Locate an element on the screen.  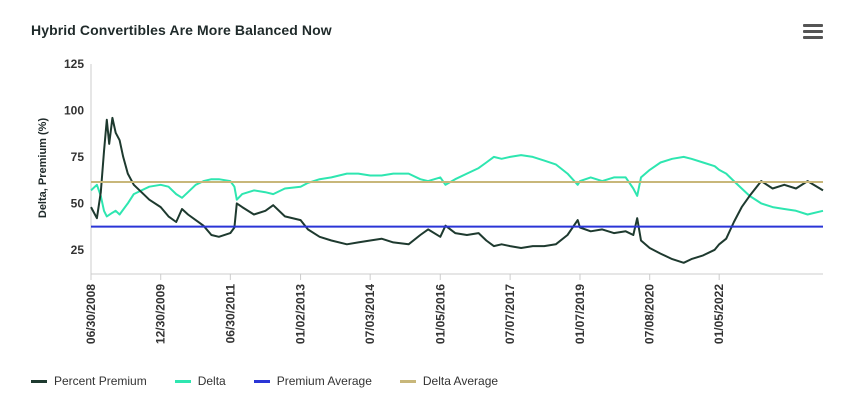
legend-label: Premium Average is located at coordinates (324, 381).